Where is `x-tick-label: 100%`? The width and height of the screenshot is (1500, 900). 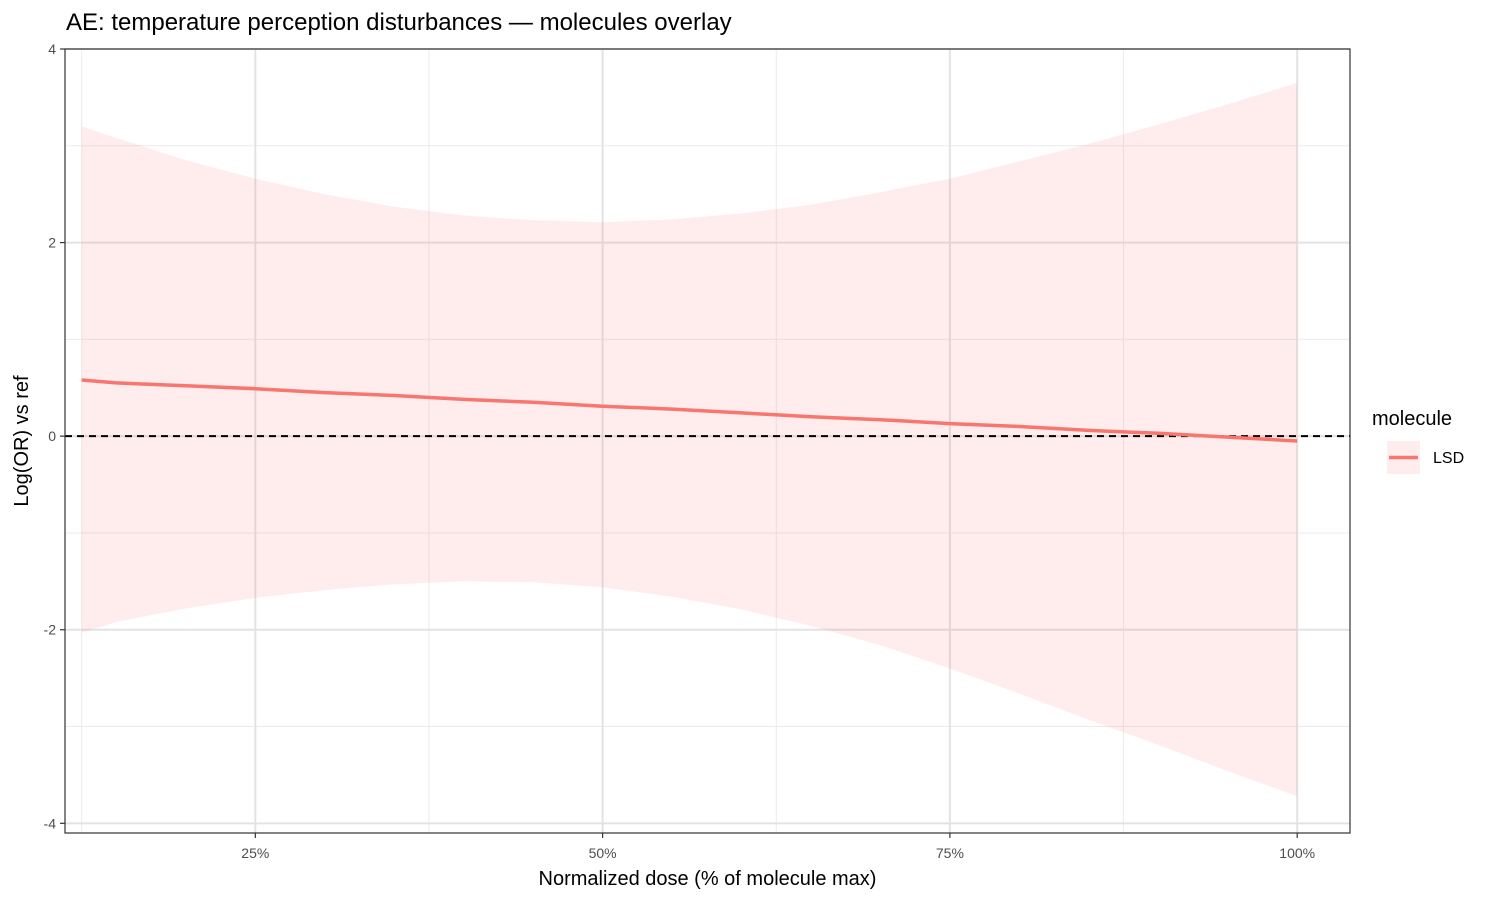 x-tick-label: 100% is located at coordinates (1297, 853).